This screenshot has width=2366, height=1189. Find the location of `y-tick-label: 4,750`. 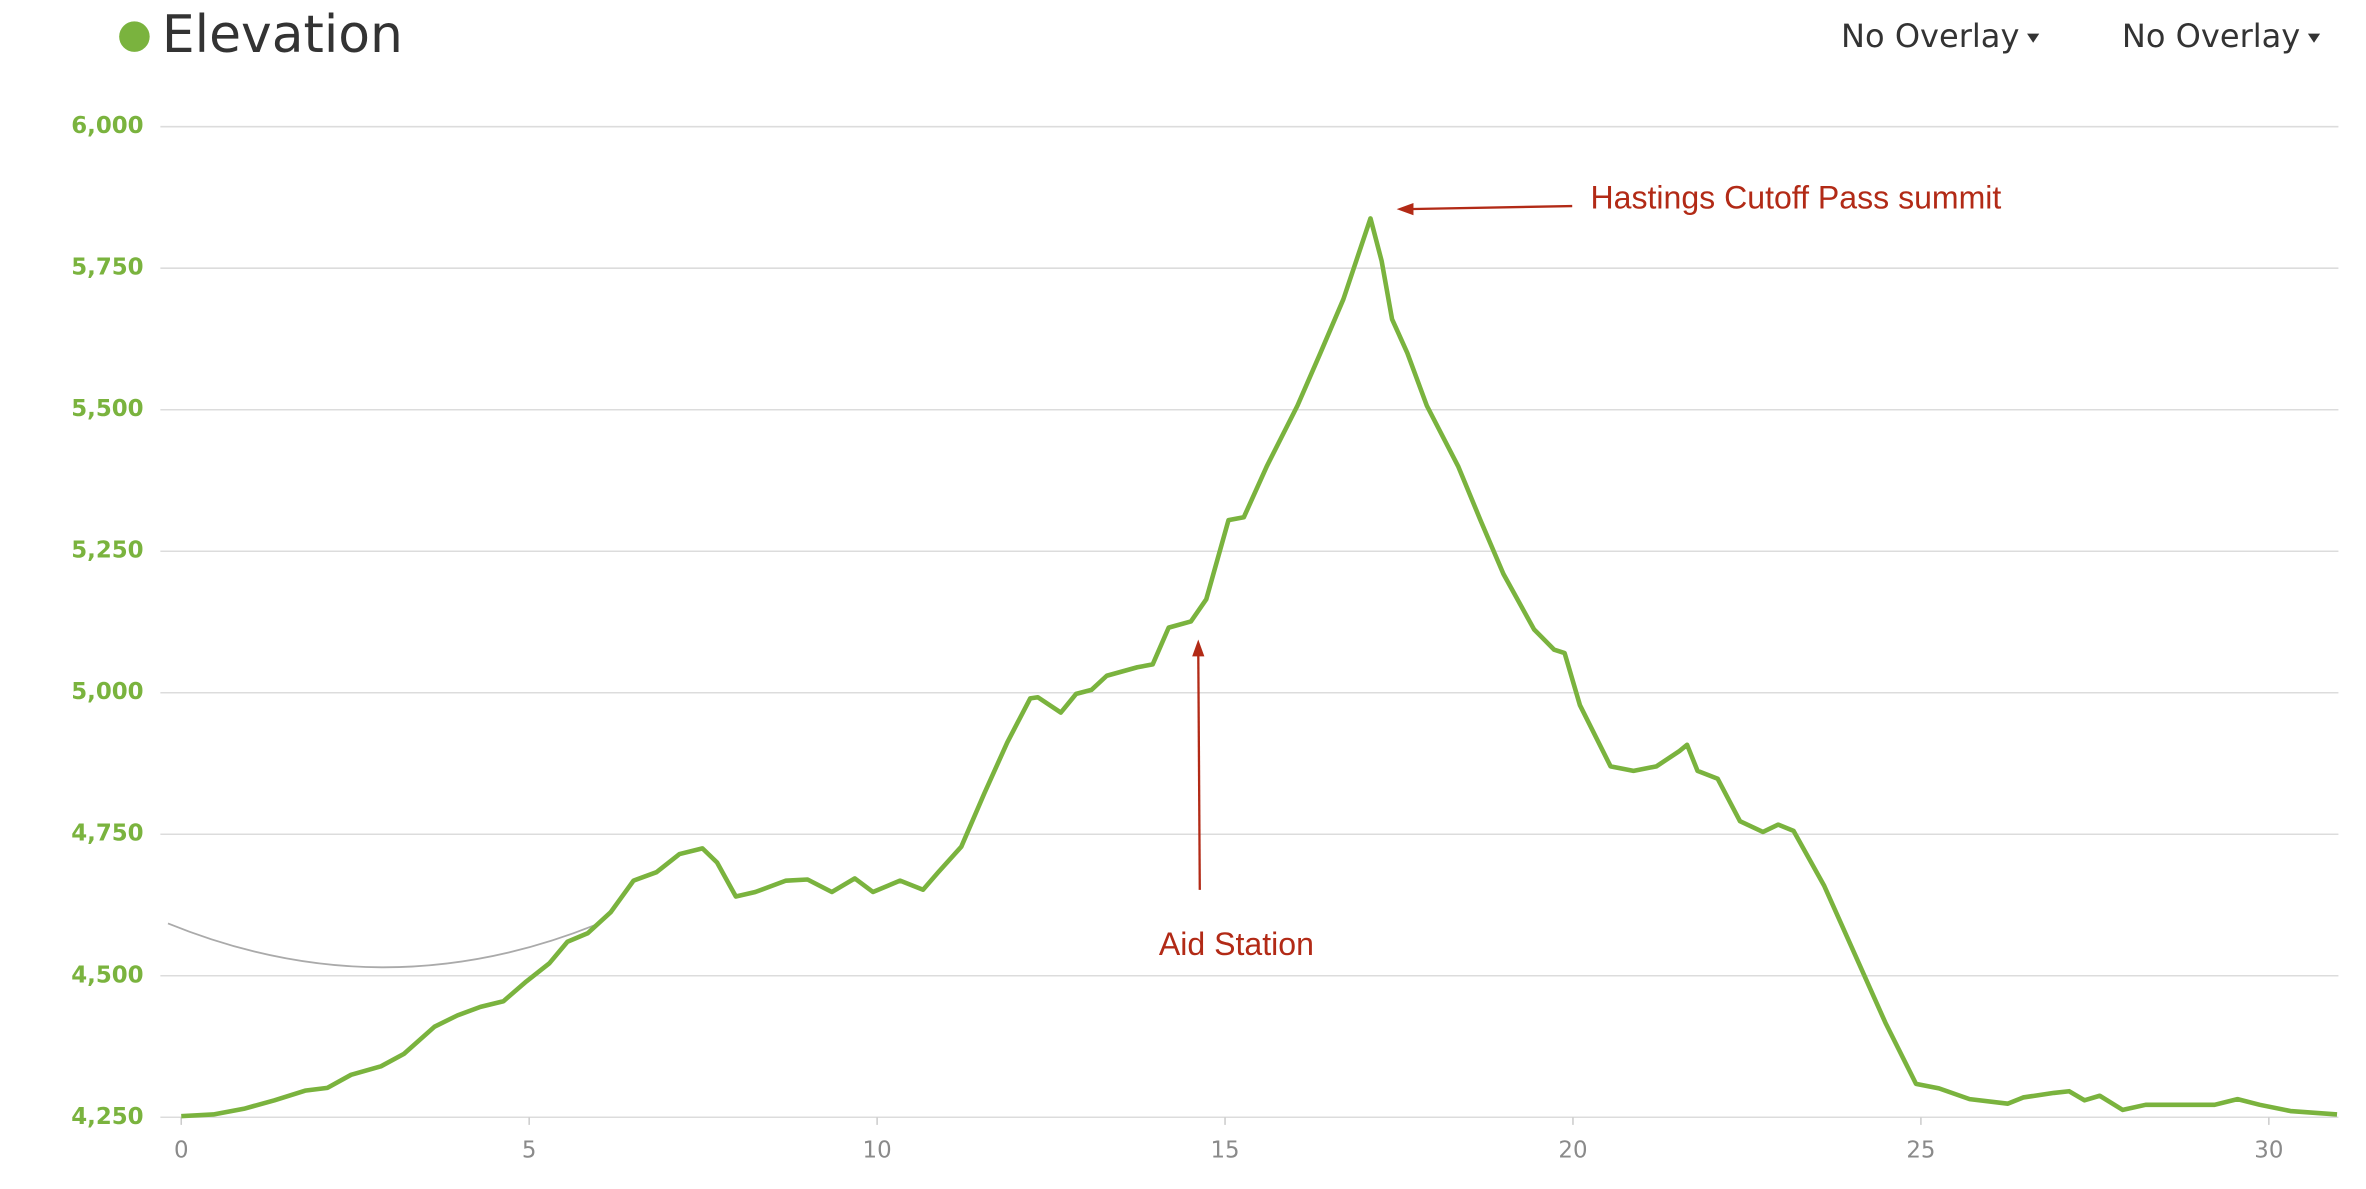

y-tick-label: 4,750 is located at coordinates (107, 834).